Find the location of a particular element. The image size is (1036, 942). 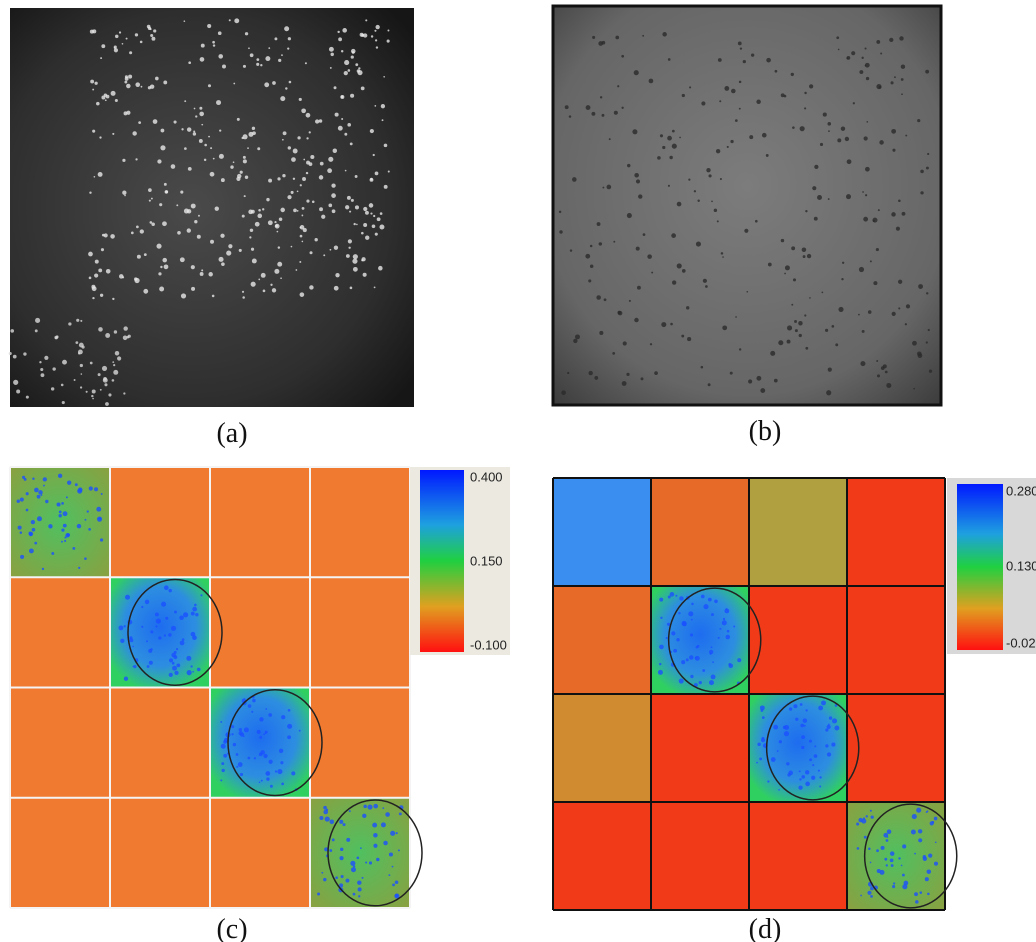

caption: (a) is located at coordinates (231, 433).